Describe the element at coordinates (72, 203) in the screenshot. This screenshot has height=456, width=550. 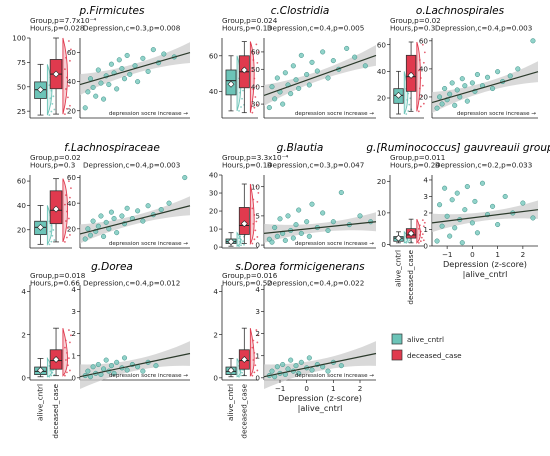
I see `scatter-y-tick-label: 40` at that location.